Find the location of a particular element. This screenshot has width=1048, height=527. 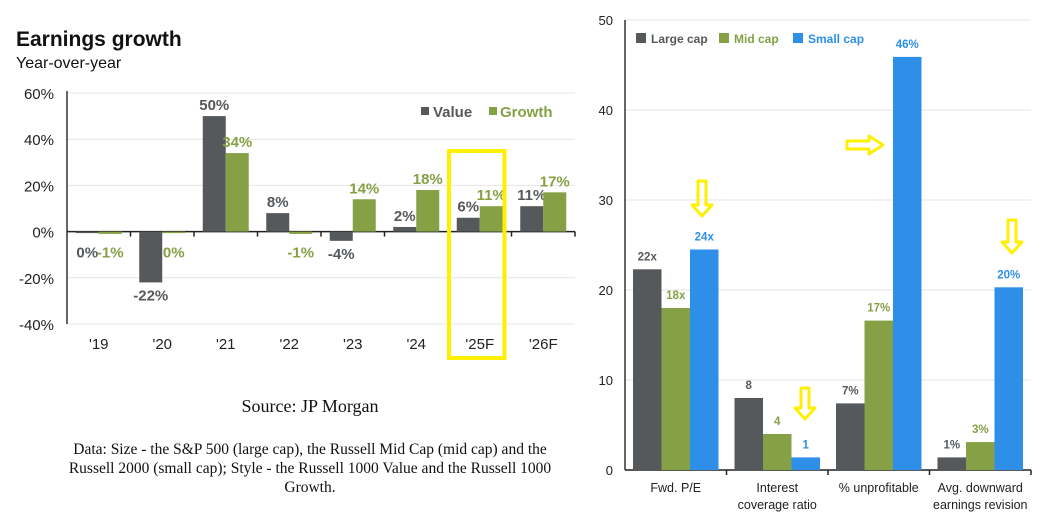

y-tick-label: 0% is located at coordinates (43, 233).